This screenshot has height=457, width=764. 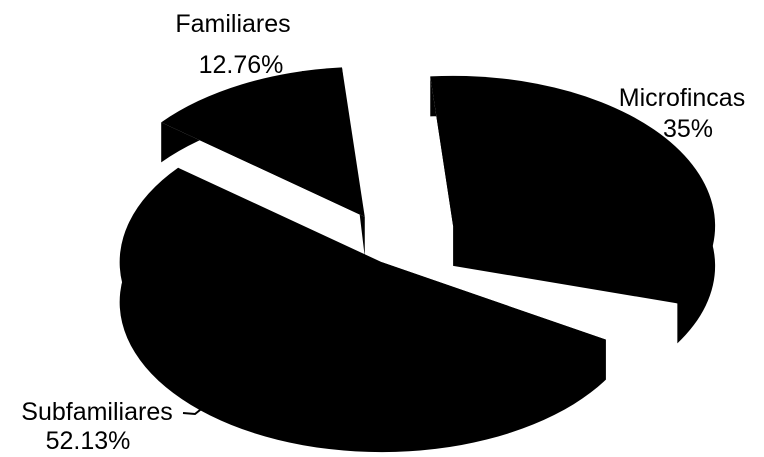 I want to click on leader-line-subfamiliares, so click(x=194, y=410).